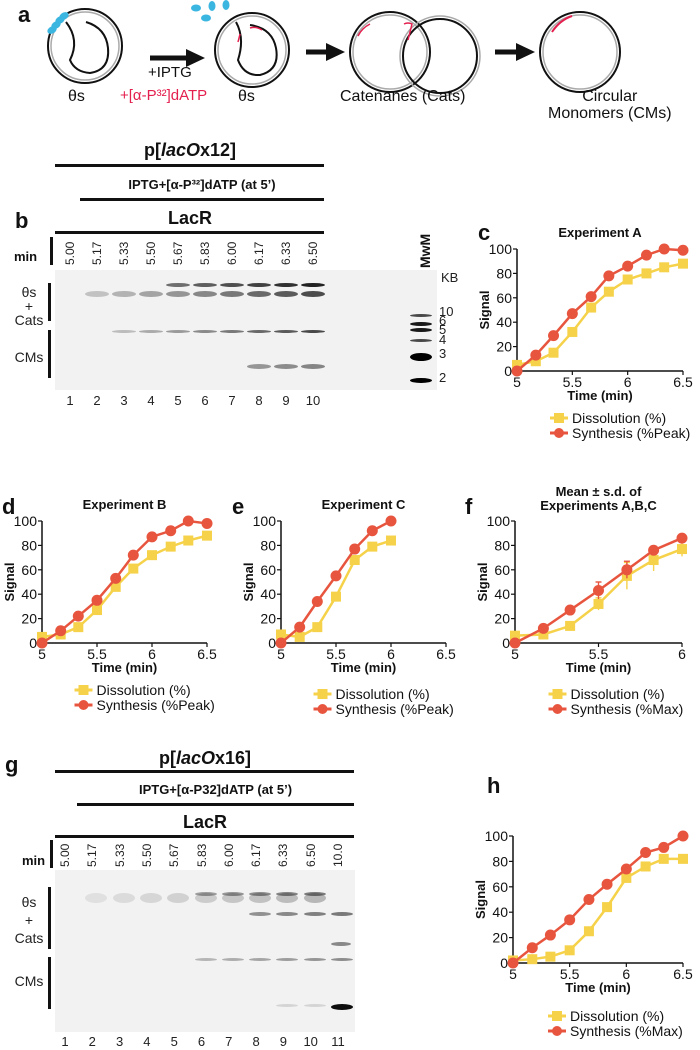 This screenshot has width=700, height=1050. What do you see at coordinates (610, 113) in the screenshot?
I see `caption-line-2: Monomers (CMs)` at bounding box center [610, 113].